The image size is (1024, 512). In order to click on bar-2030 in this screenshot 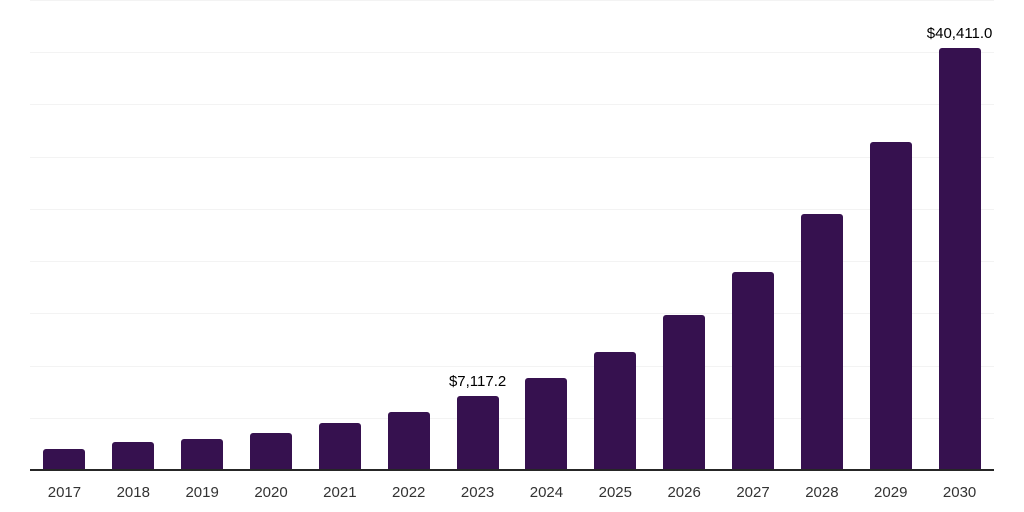, I will do `click(959, 258)`.